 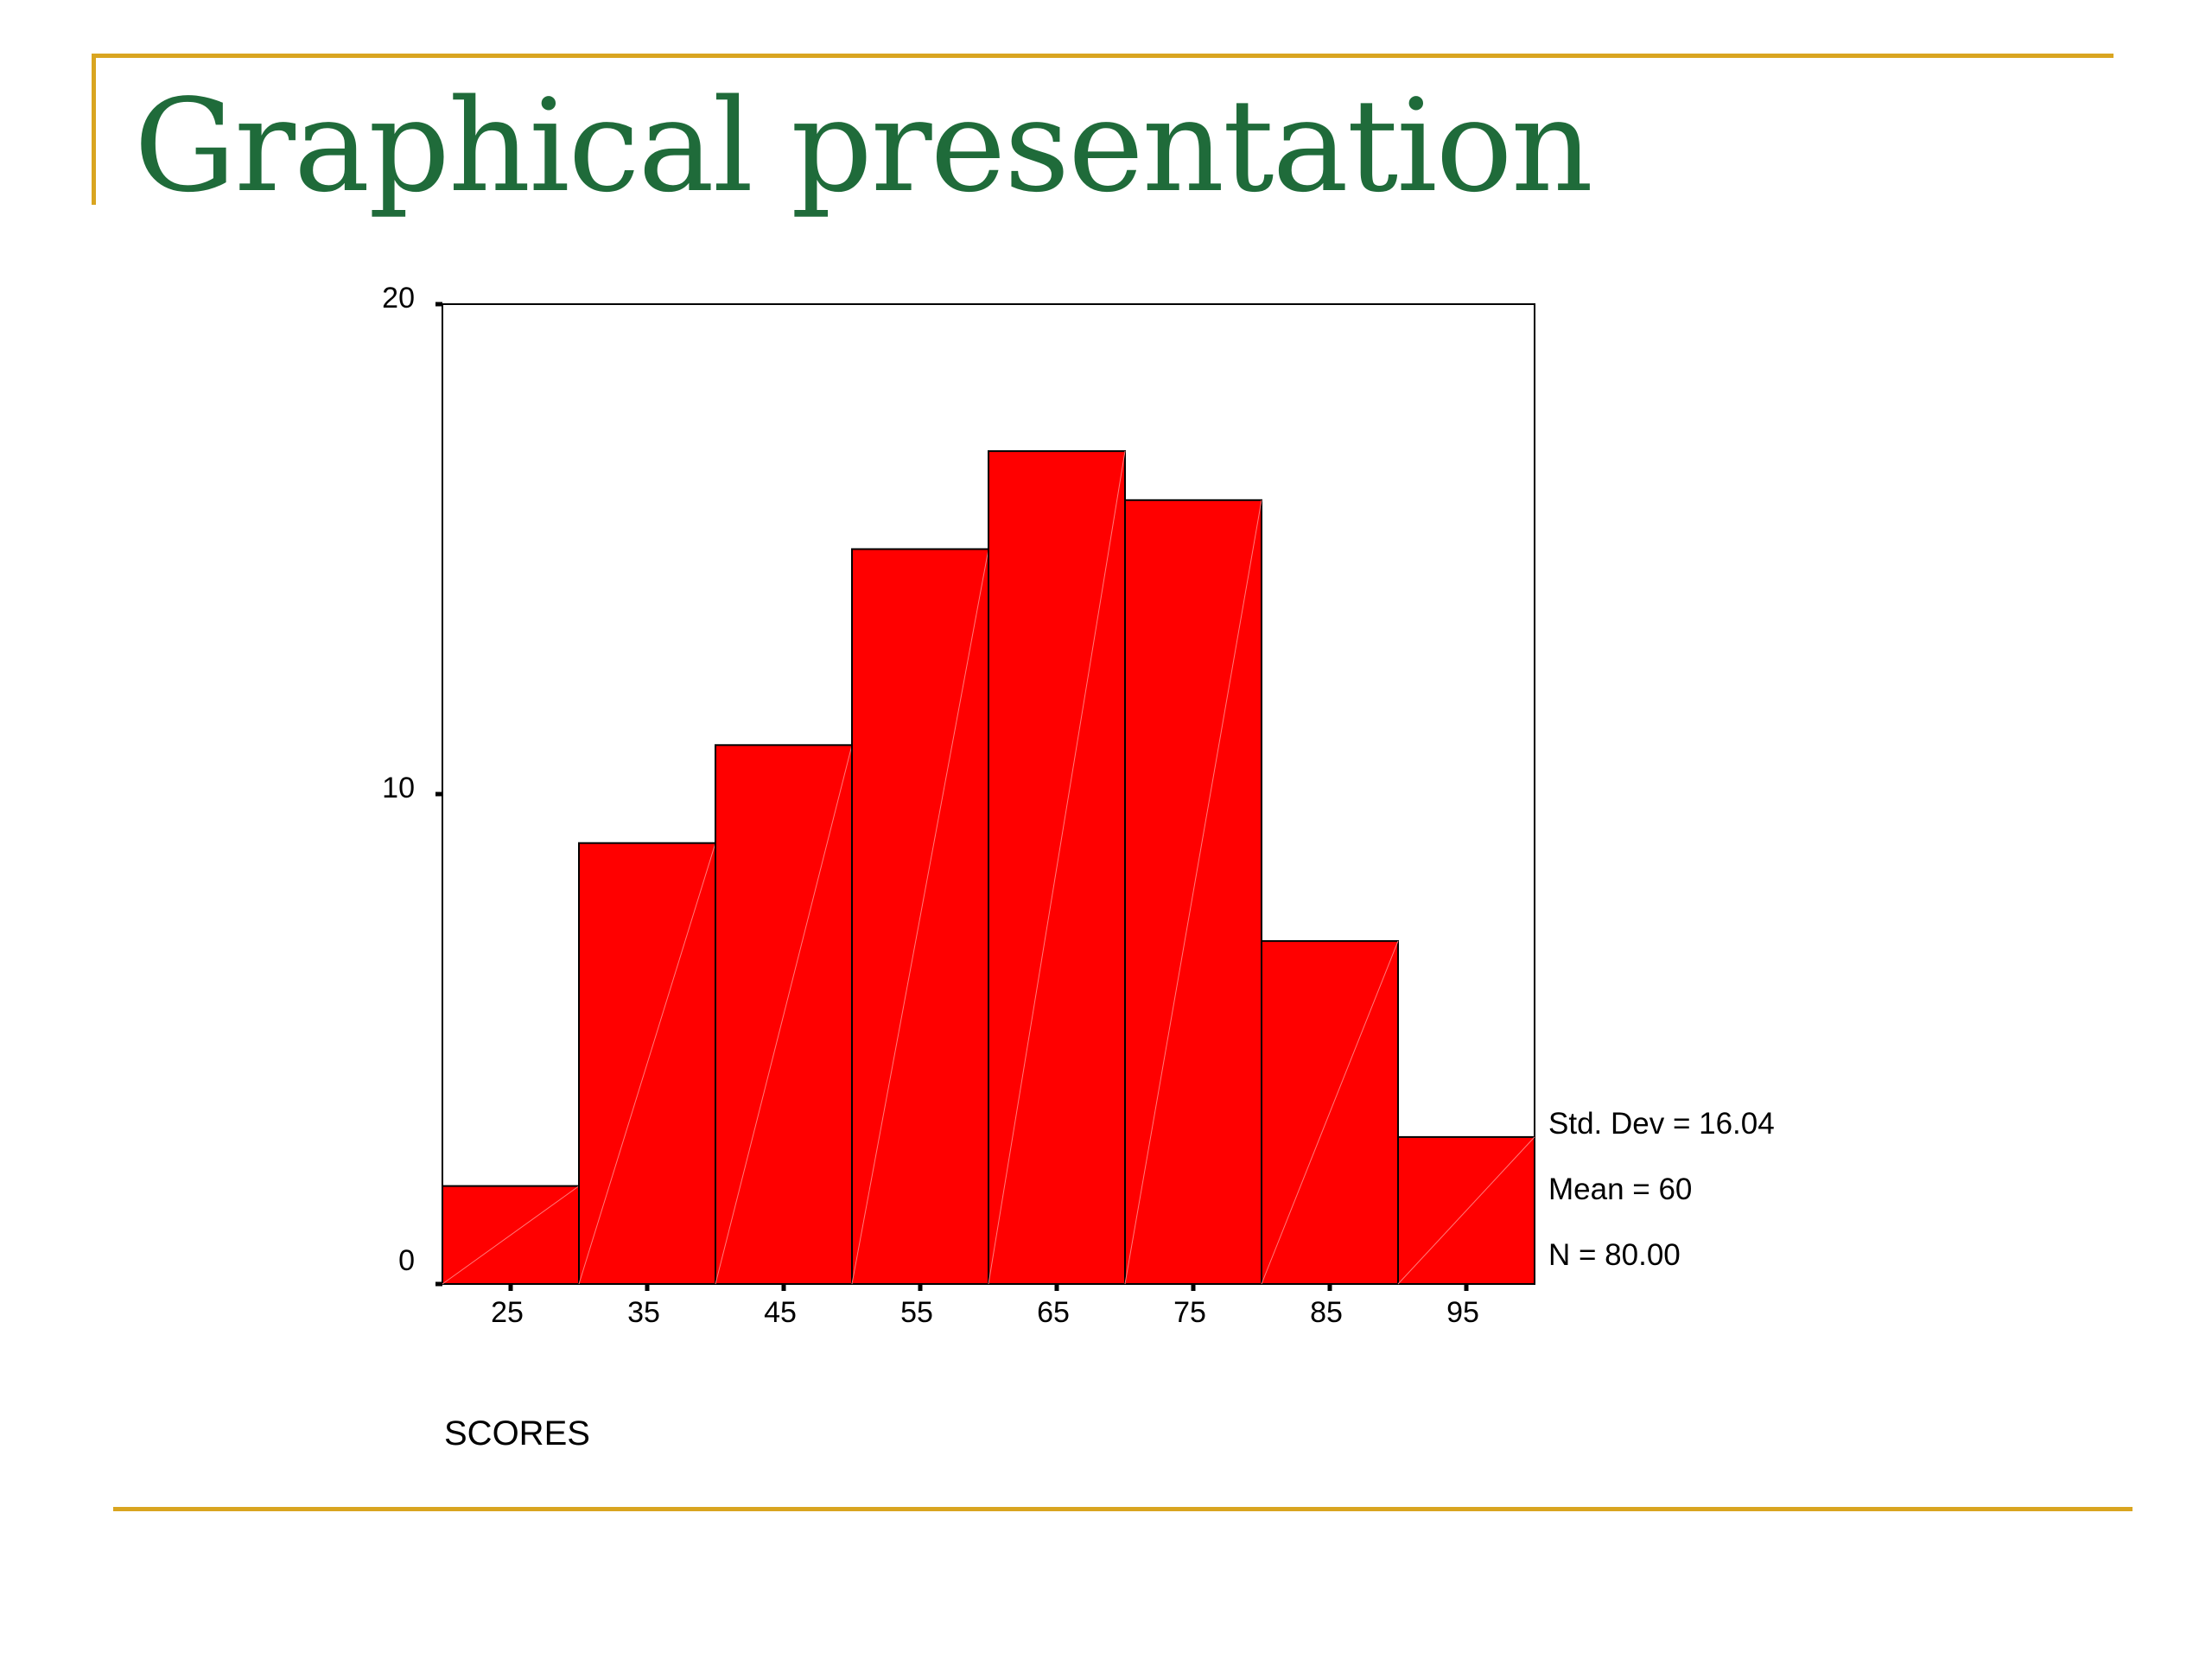 I want to click on stat-n: N = 80.00, so click(x=1614, y=1255).